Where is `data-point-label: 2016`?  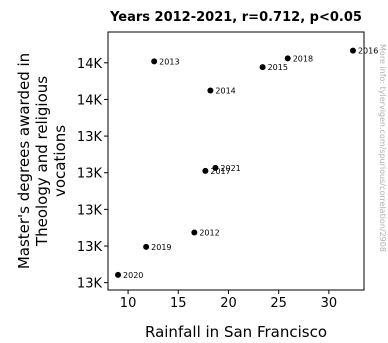 data-point-label: 2016 is located at coordinates (368, 51).